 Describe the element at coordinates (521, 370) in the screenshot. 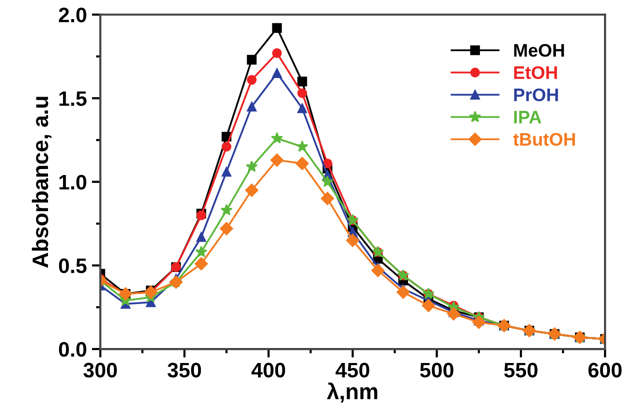

I see `x-tick-label: 550` at that location.